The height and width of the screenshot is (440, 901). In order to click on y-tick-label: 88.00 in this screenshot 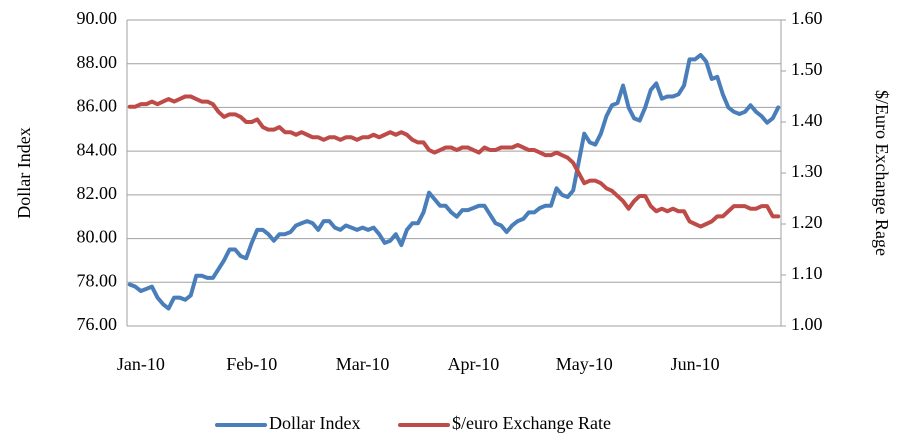, I will do `click(97, 62)`.